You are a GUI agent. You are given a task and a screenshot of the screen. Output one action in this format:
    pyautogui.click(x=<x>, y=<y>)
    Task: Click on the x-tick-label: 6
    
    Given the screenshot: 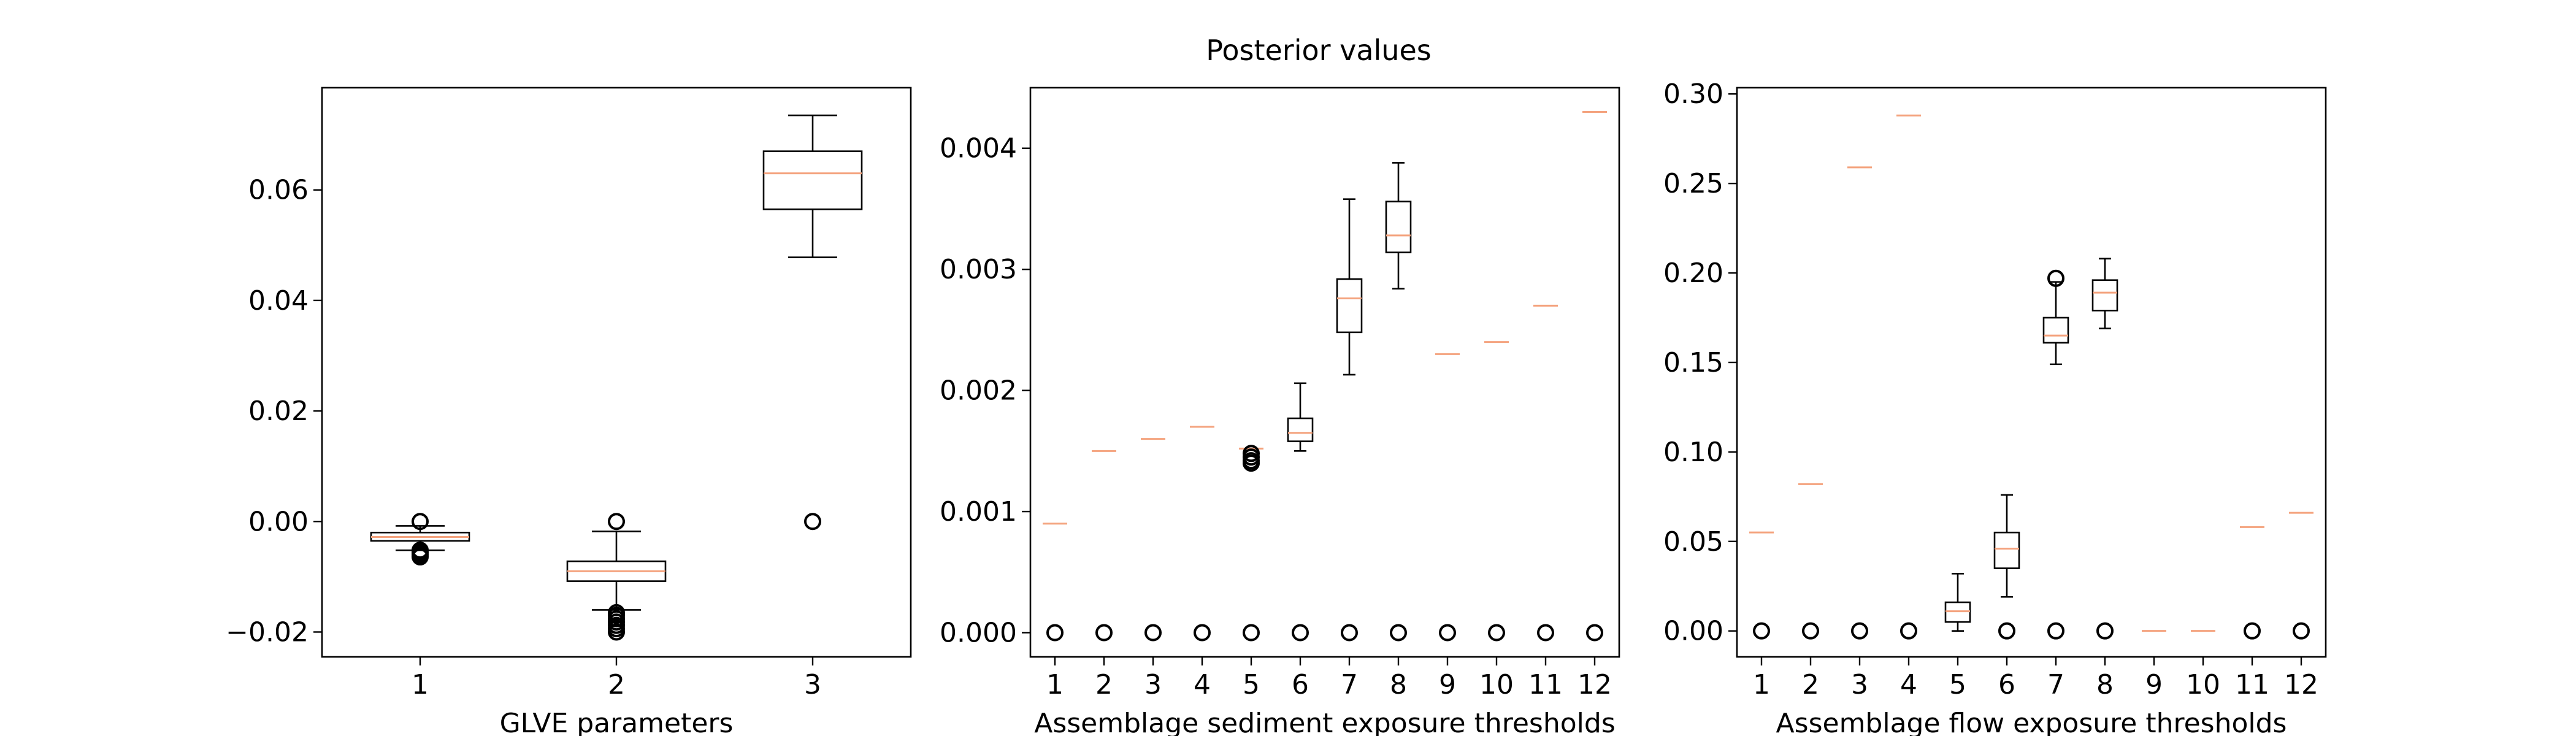 What is the action you would take?
    pyautogui.click(x=2006, y=684)
    